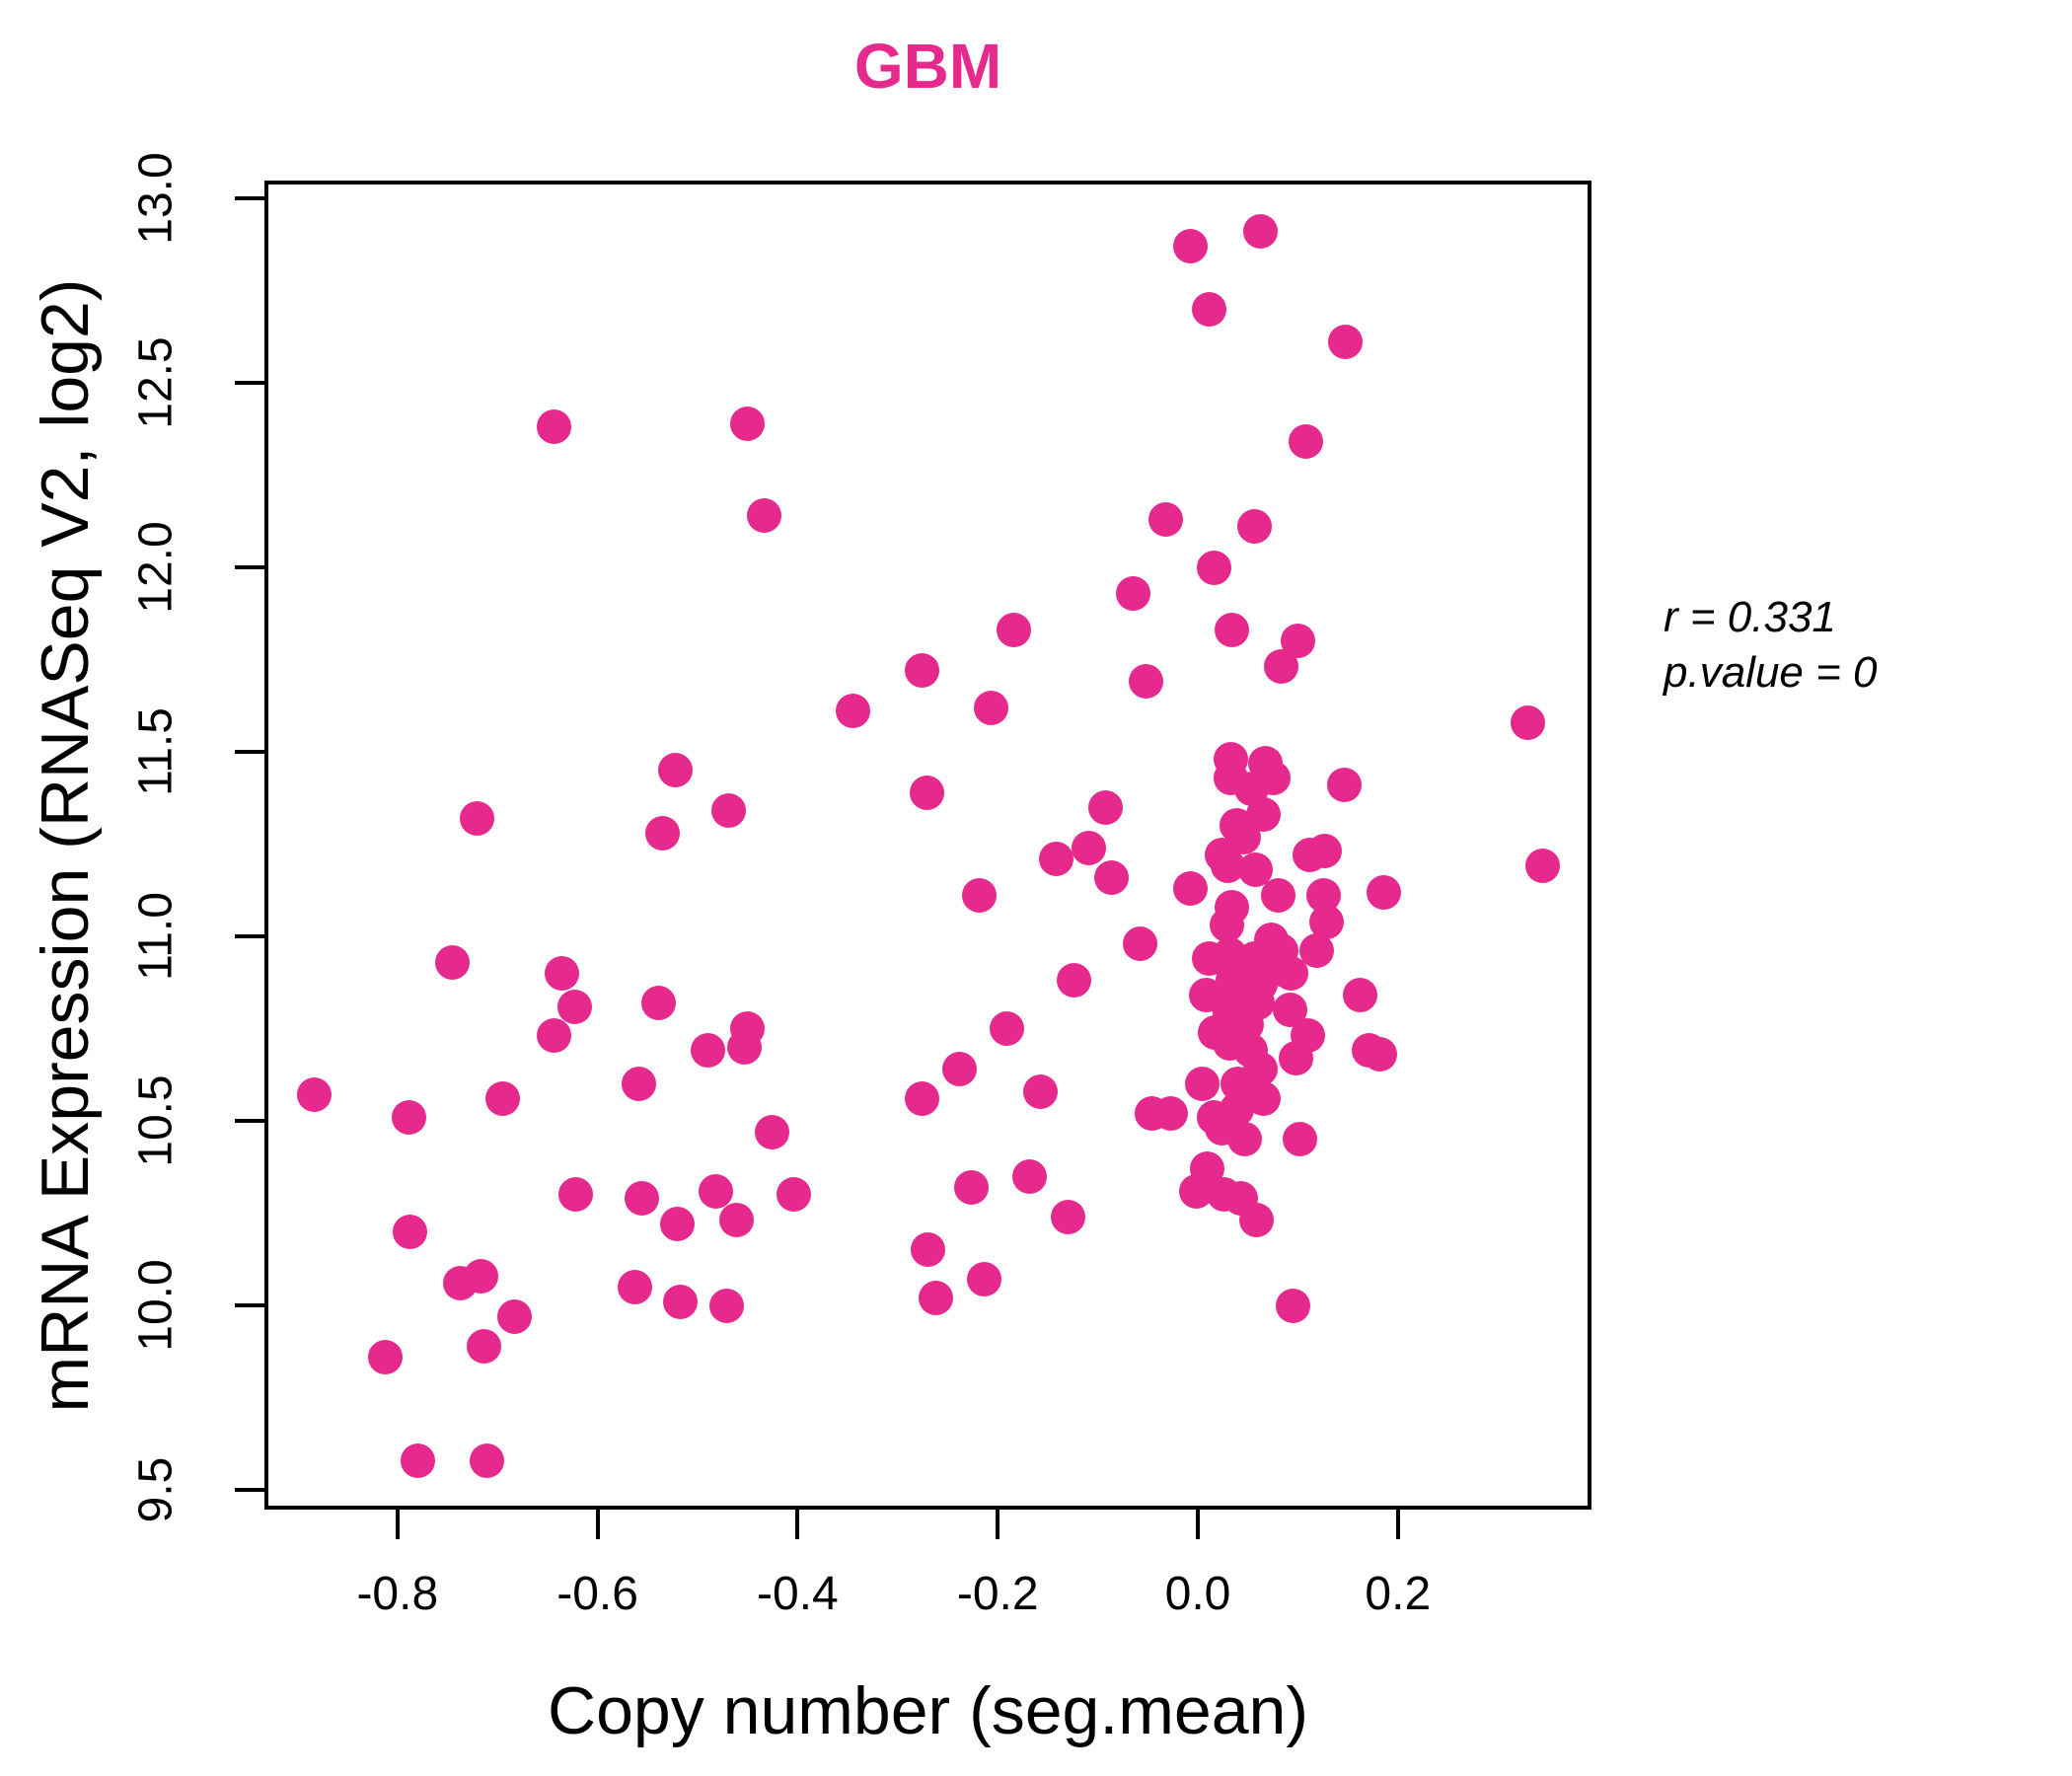  What do you see at coordinates (597, 1594) in the screenshot?
I see `x-axis-tick-label: -0.6` at bounding box center [597, 1594].